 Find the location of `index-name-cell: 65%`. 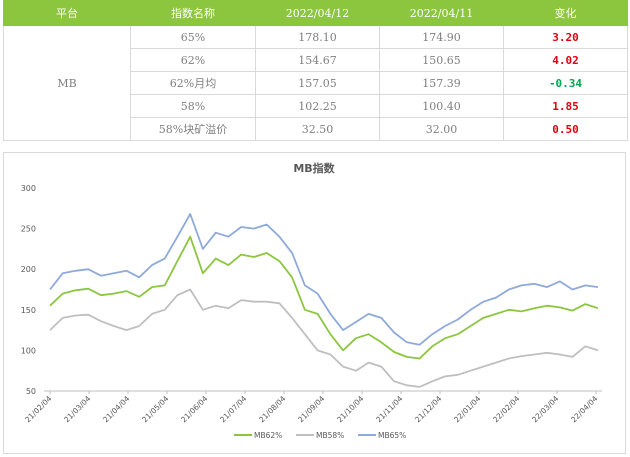

index-name-cell: 65% is located at coordinates (193, 37).